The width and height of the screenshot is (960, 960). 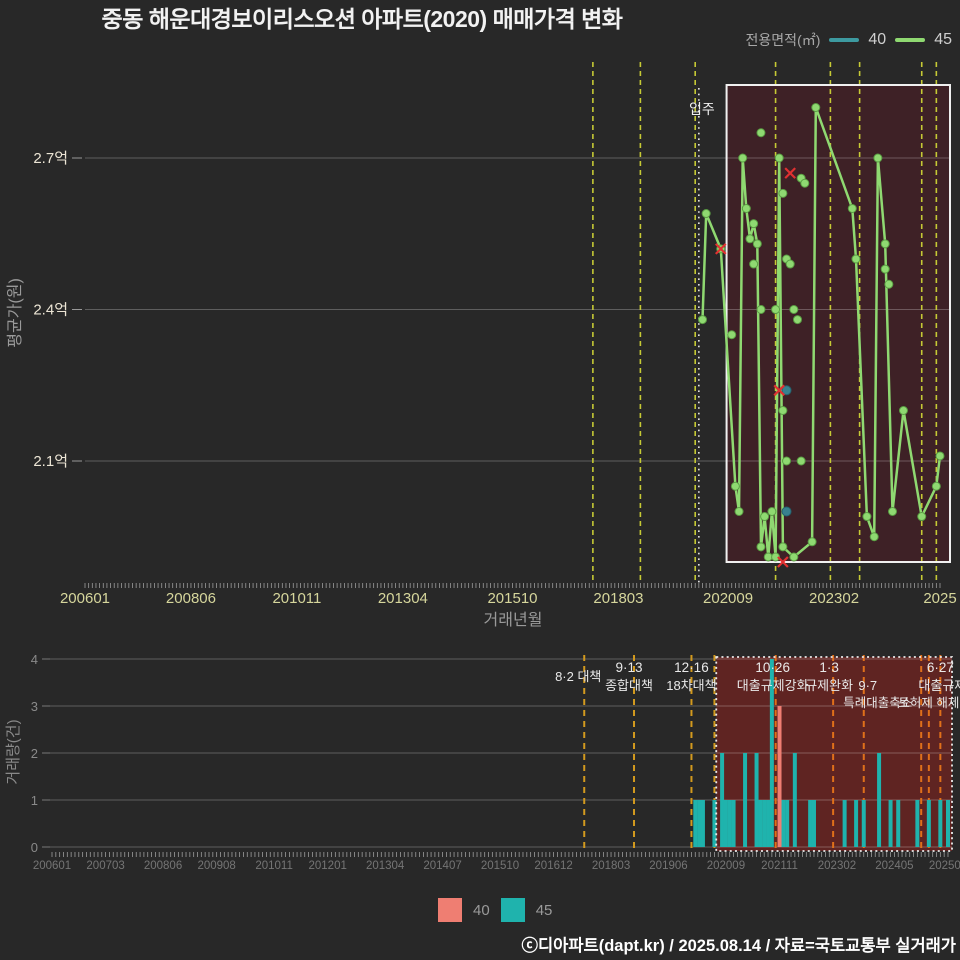 What do you see at coordinates (838, 323) in the screenshot?
I see `zoom-region` at bounding box center [838, 323].